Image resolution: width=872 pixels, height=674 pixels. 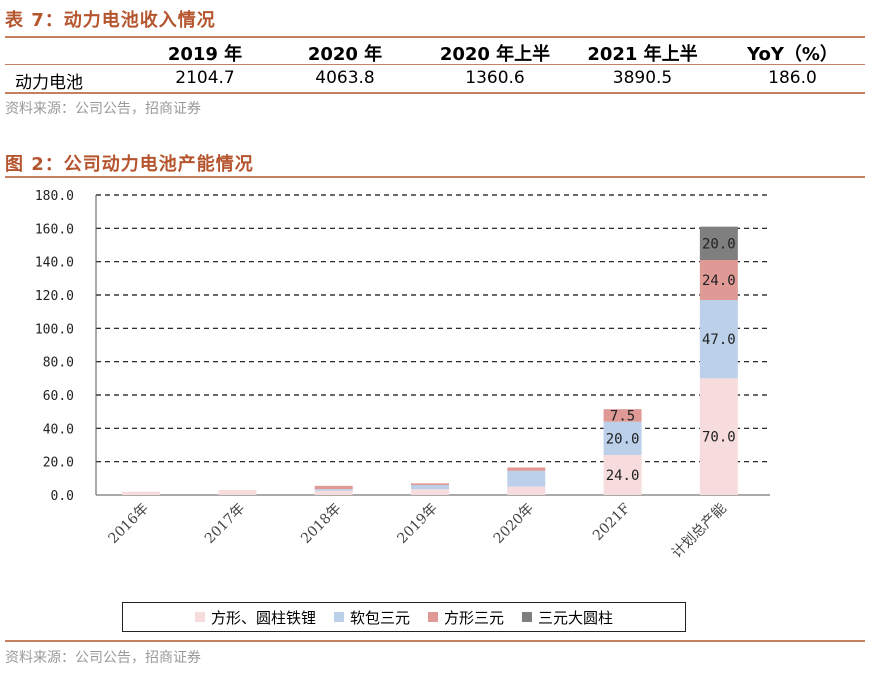 I want to click on table-cell-2020h1: 1360.6, so click(x=495, y=78).